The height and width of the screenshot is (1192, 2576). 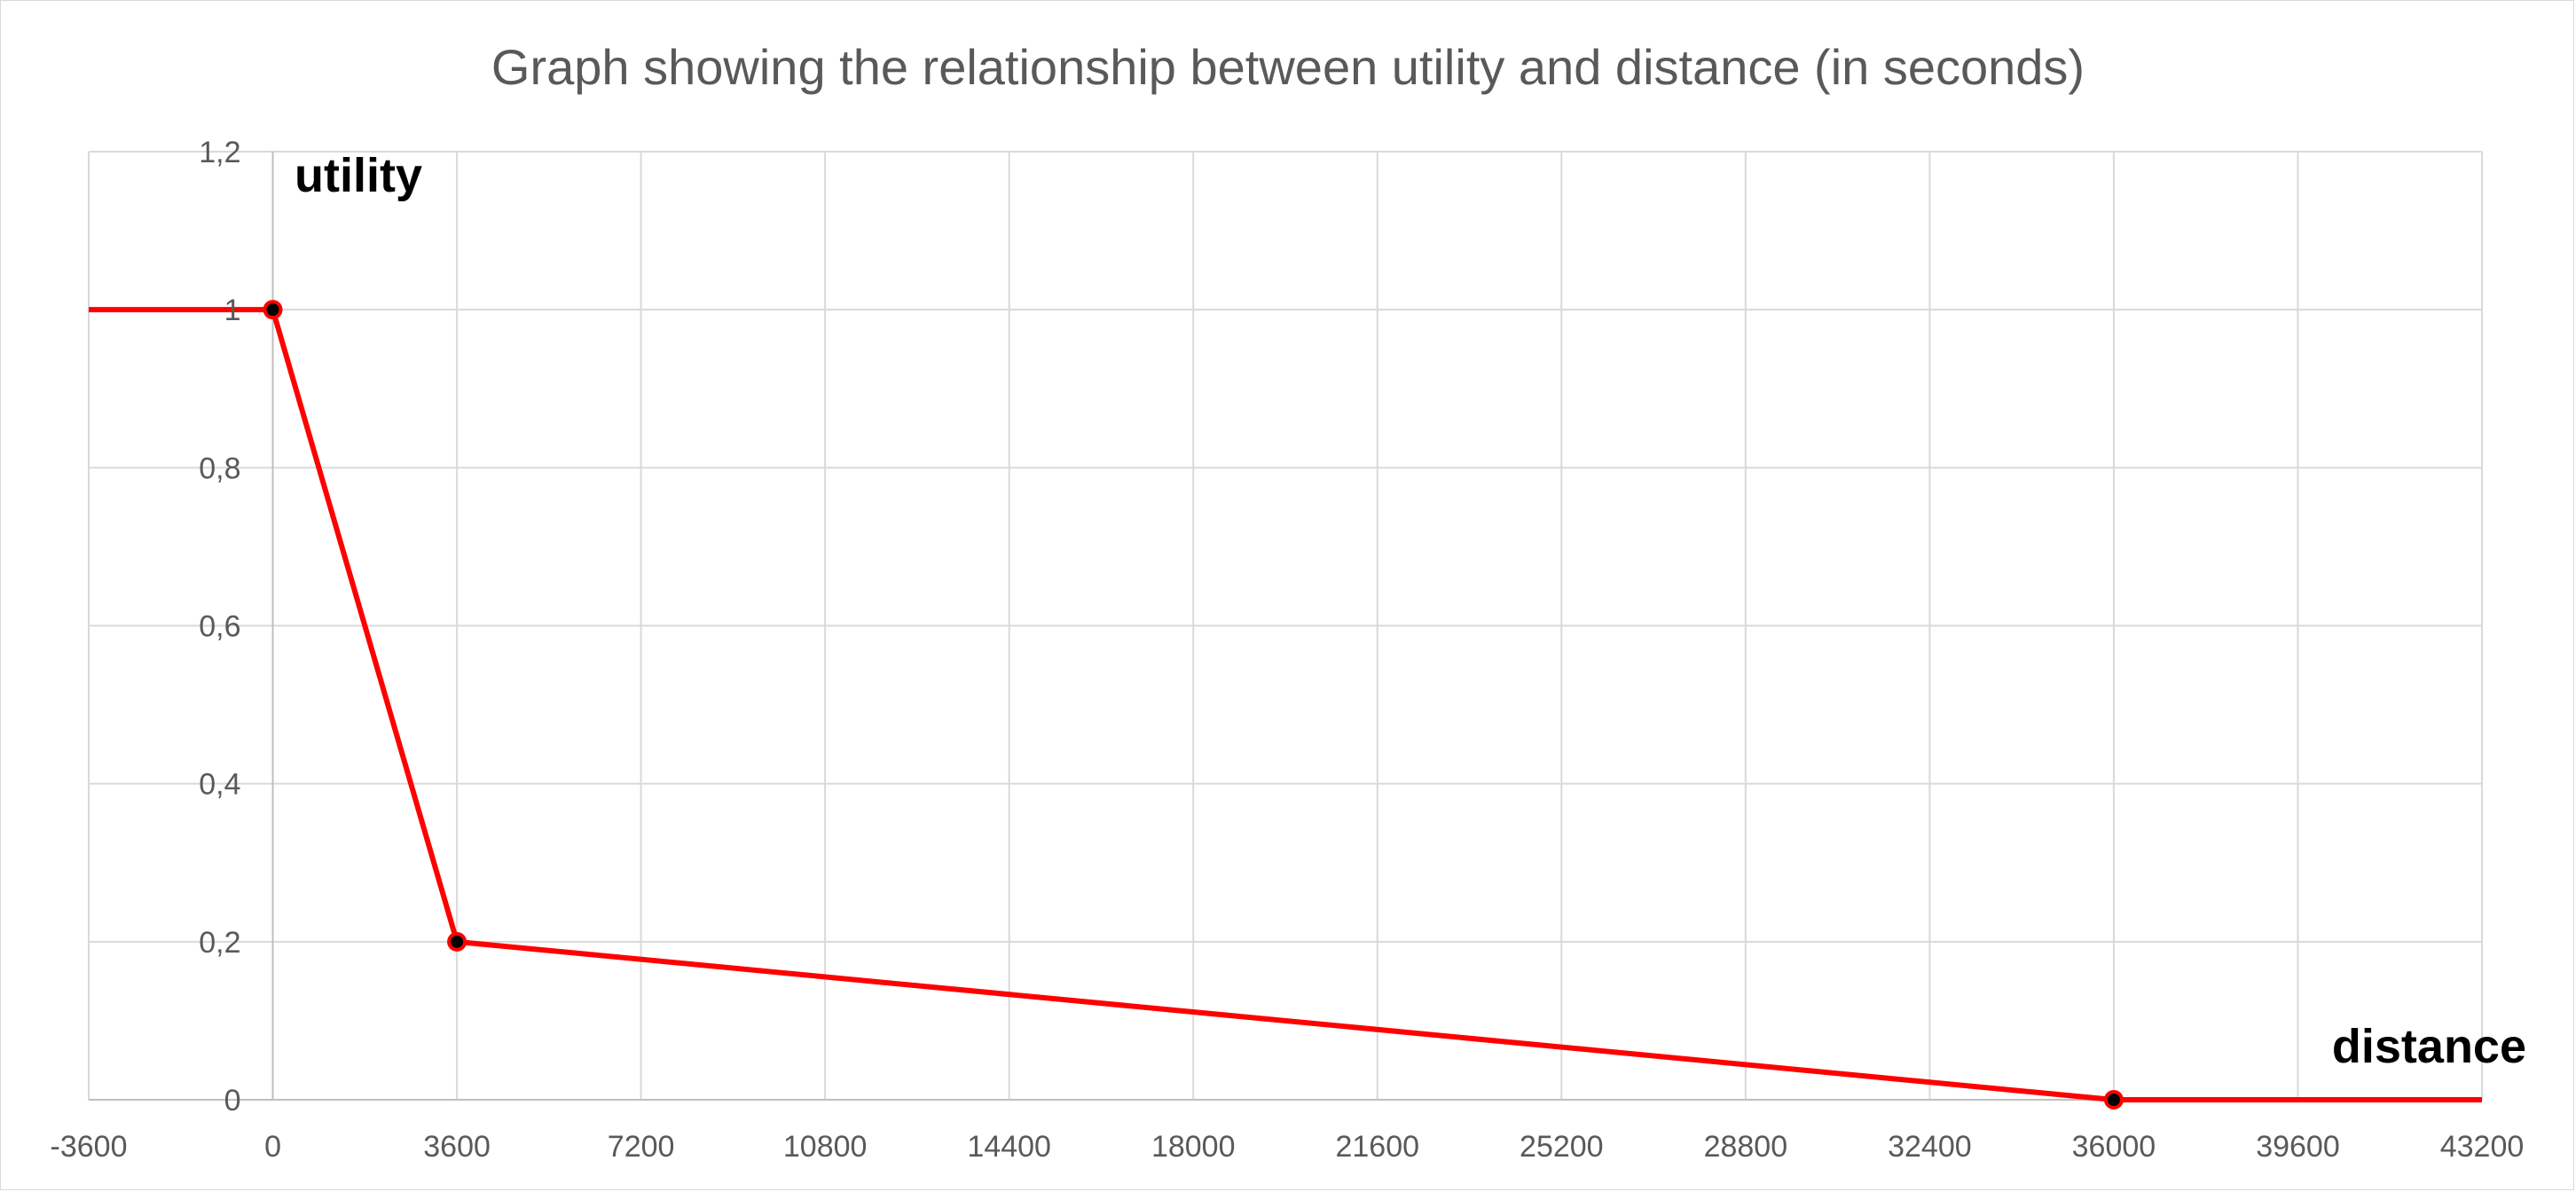 I want to click on x-tick-label: 36000, so click(x=2114, y=1147).